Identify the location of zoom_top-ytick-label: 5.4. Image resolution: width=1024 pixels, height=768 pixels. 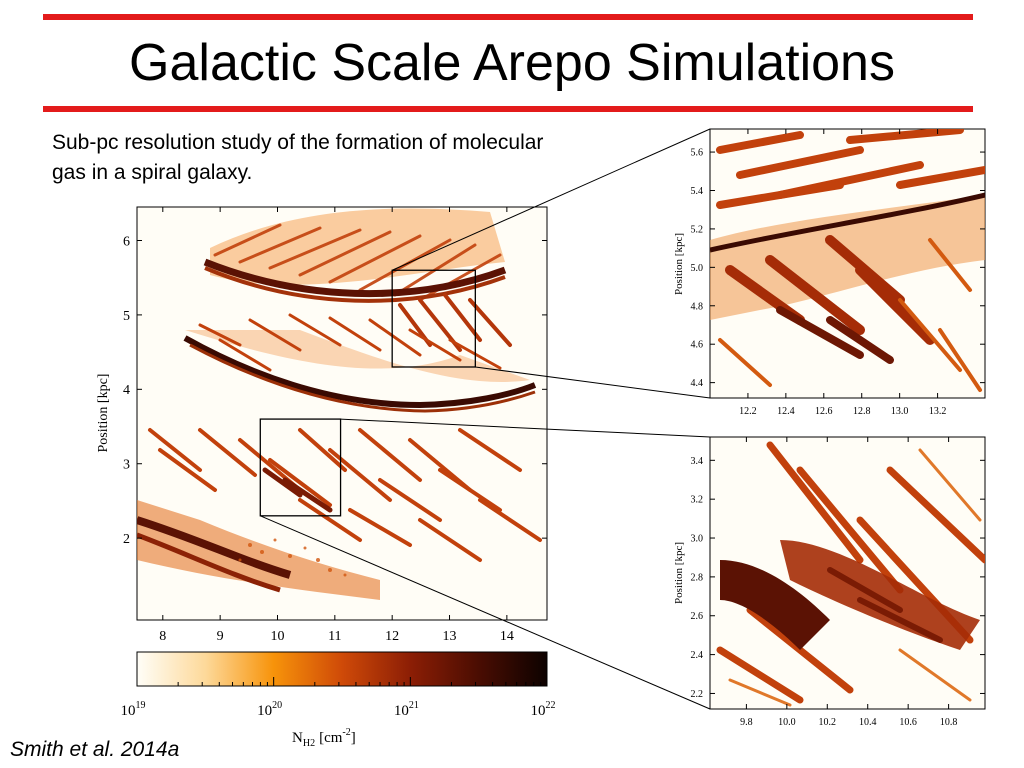
(697, 191).